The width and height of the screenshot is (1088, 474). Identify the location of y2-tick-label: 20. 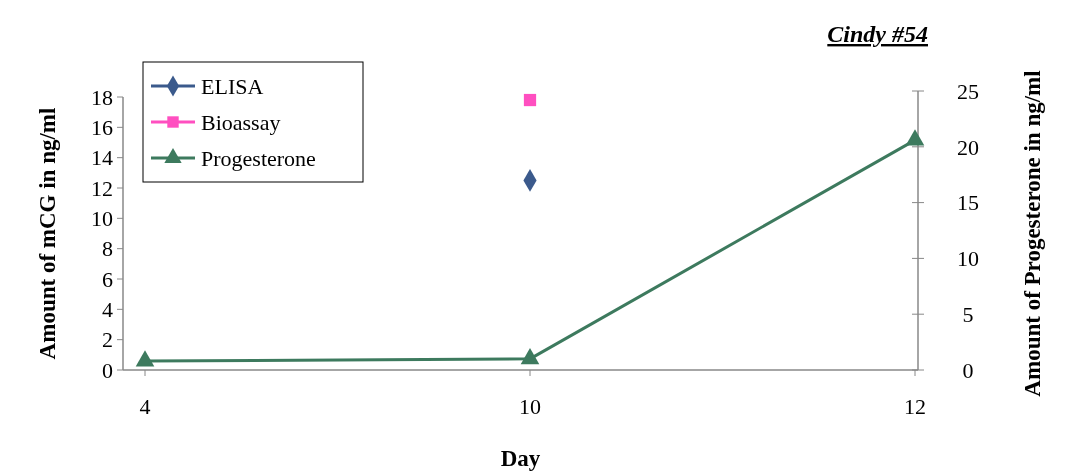
(968, 147).